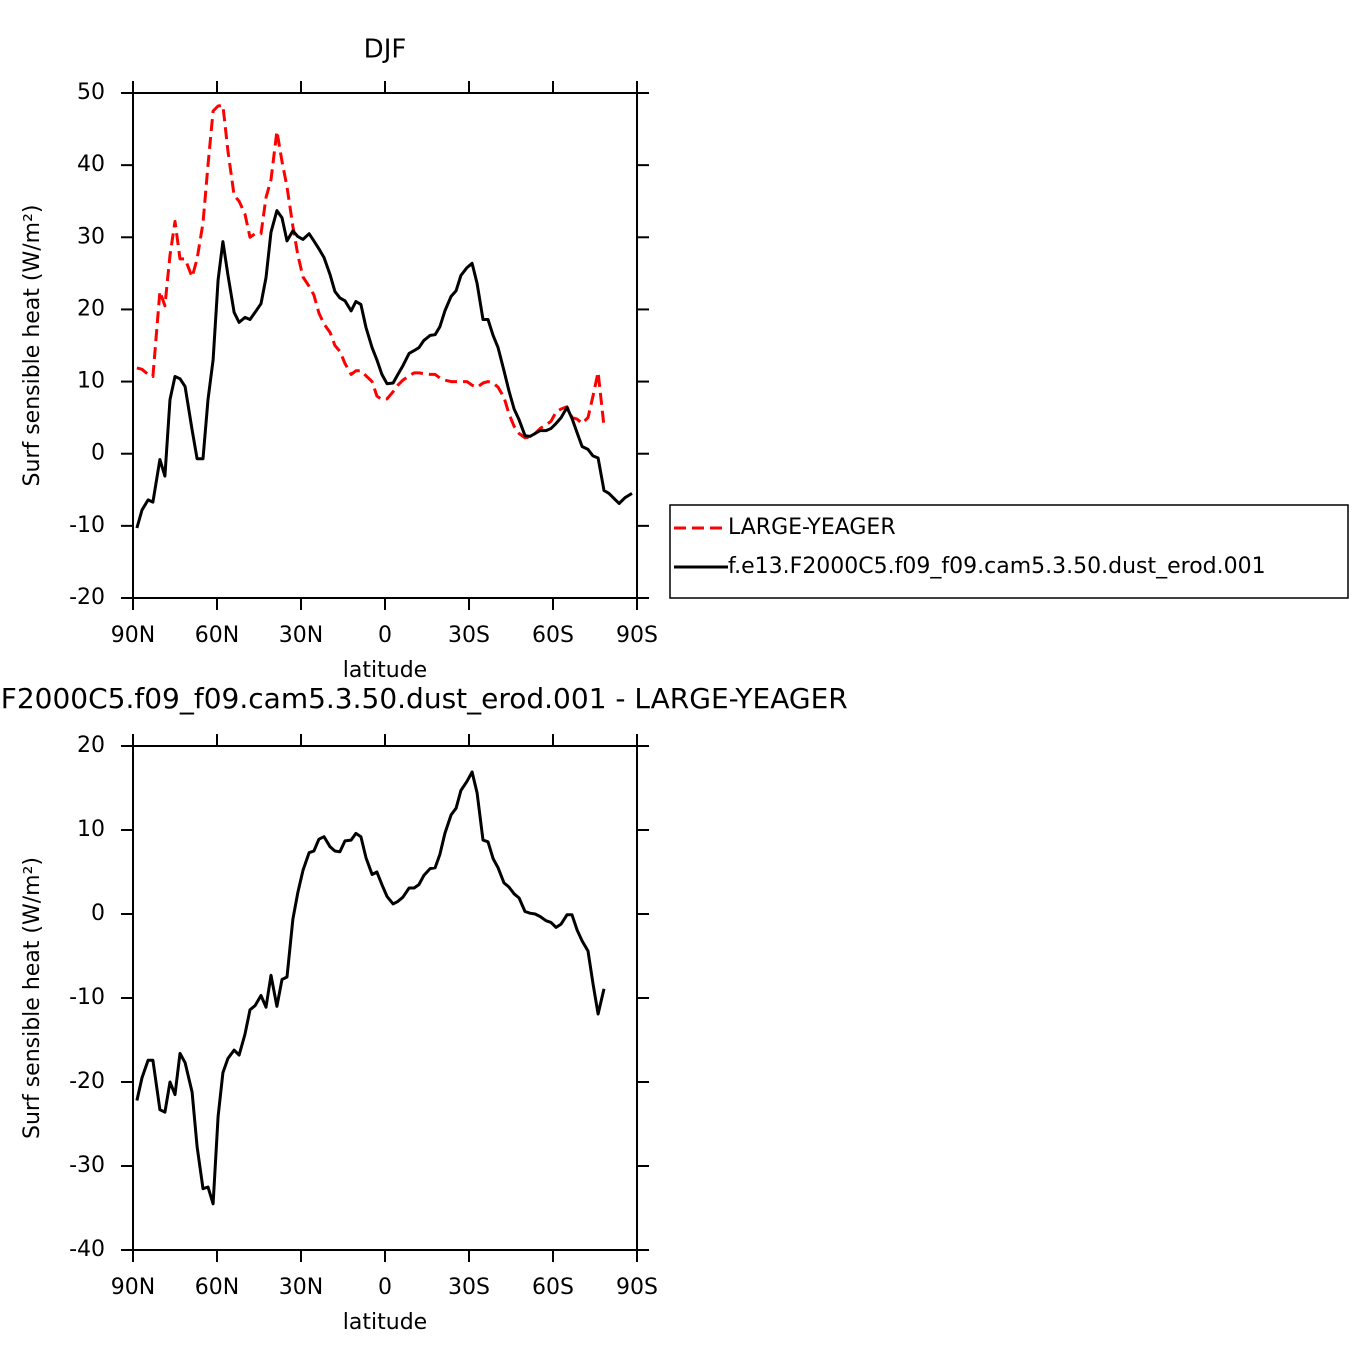 The width and height of the screenshot is (1369, 1369). I want to click on y-tick-label: 40, so click(91, 164).